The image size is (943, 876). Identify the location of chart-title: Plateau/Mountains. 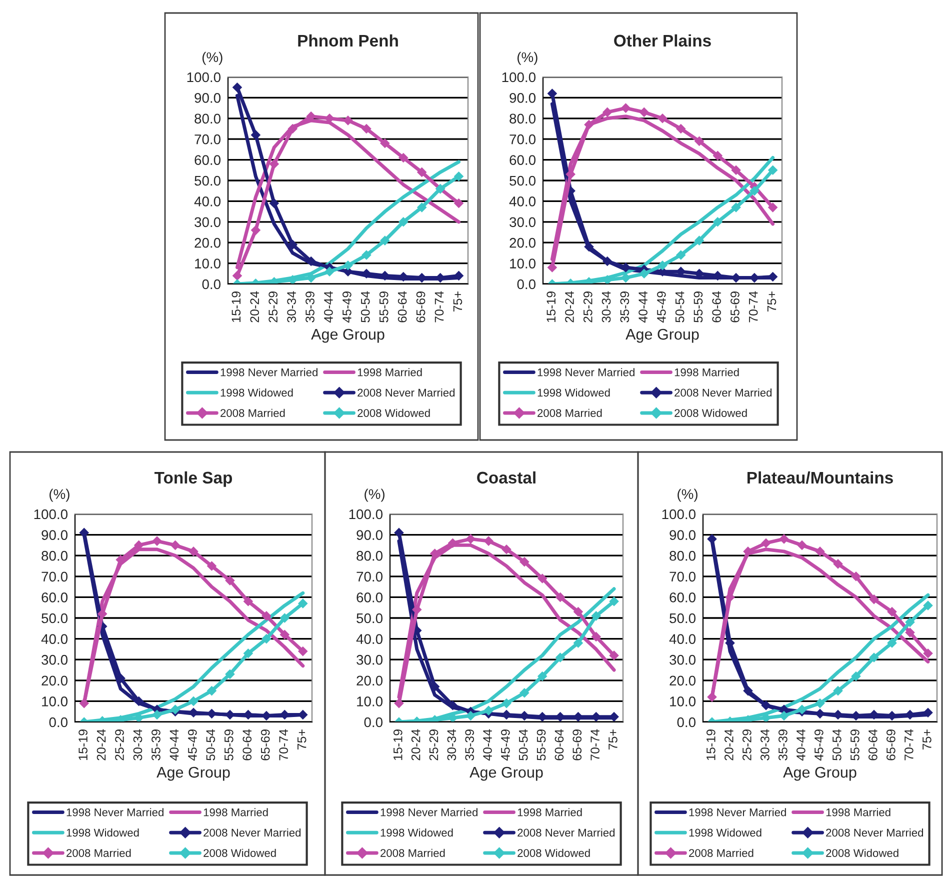
(820, 477).